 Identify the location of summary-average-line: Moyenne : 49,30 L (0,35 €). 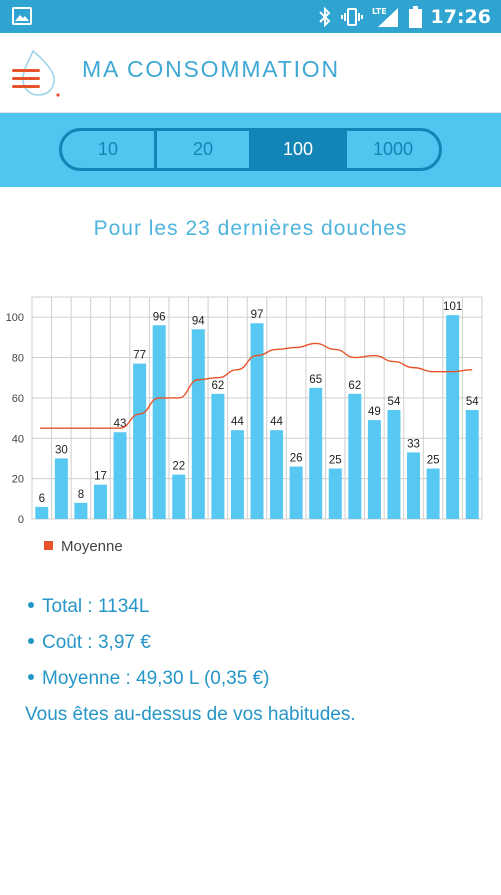
(255, 682).